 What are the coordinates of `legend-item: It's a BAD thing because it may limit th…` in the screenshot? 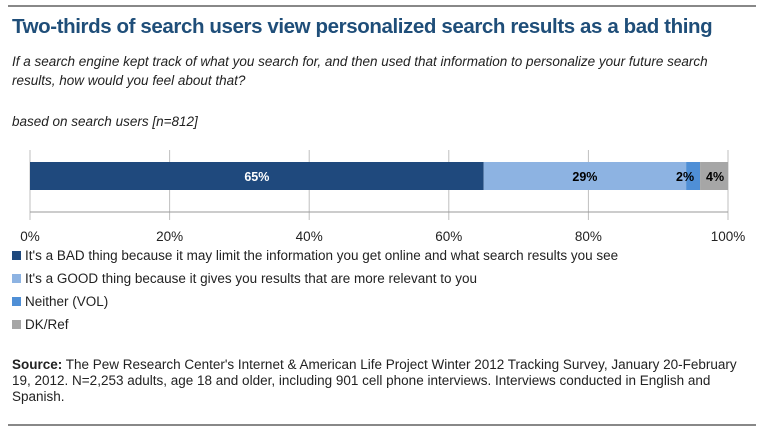 It's located at (315, 255).